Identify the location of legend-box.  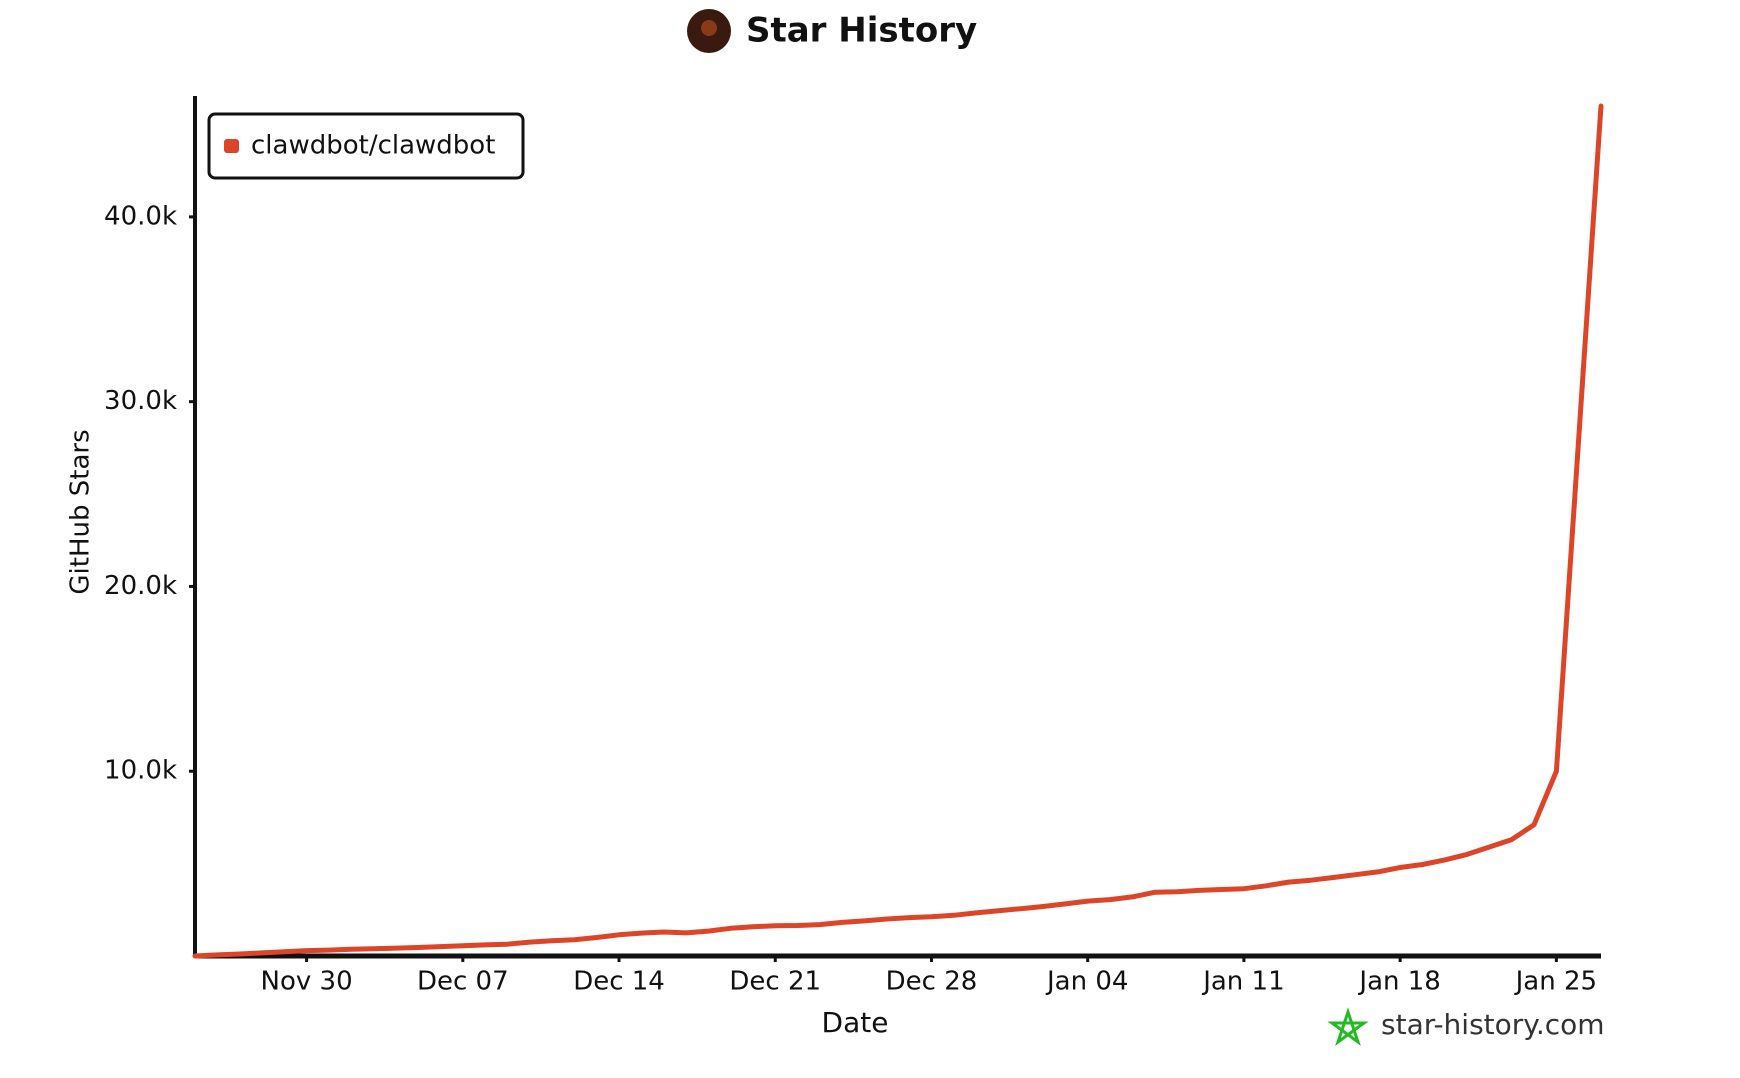
(366, 146).